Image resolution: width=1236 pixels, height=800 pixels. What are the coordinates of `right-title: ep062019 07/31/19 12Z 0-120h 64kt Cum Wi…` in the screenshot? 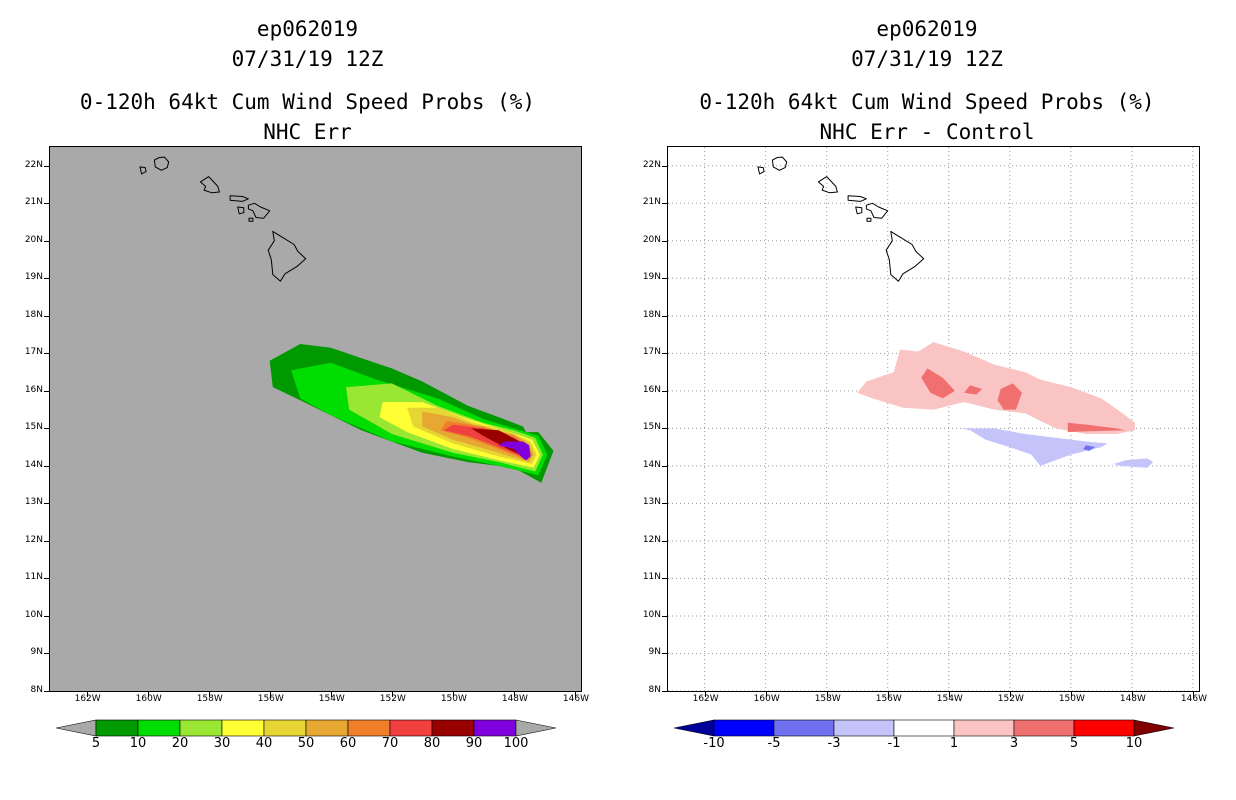 It's located at (927, 80).